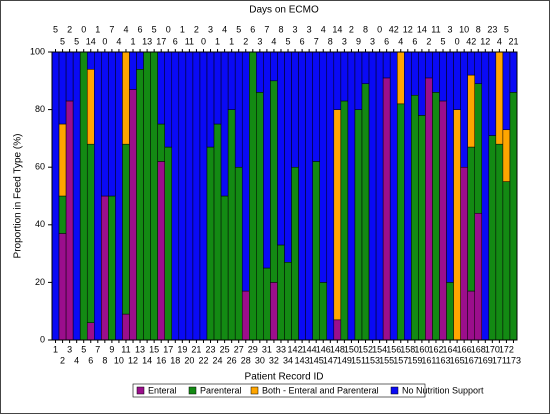  Describe the element at coordinates (485, 41) in the screenshot. I see `days-label: 12` at that location.